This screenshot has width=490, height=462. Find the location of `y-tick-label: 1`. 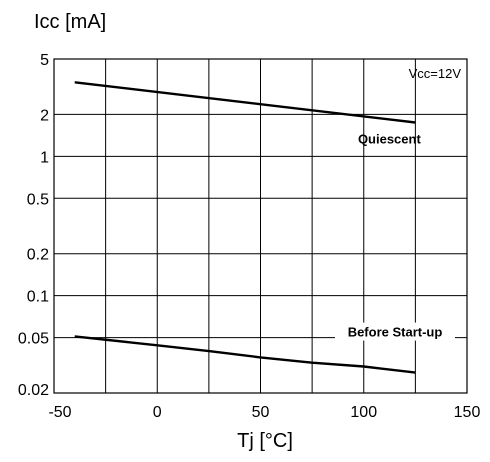

y-tick-label: 1 is located at coordinates (44, 157).